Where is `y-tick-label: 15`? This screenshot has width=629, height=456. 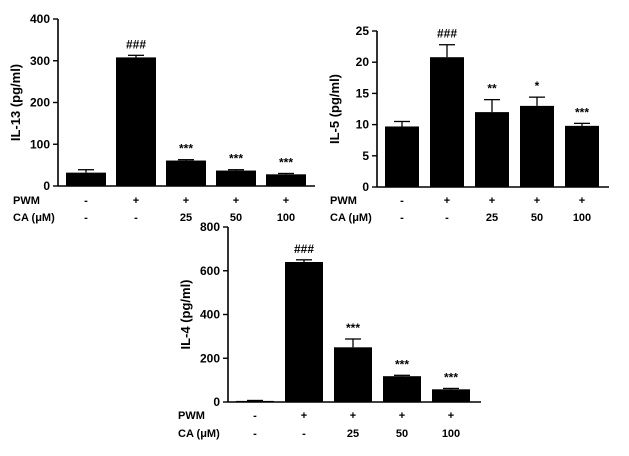
y-tick-label: 15 is located at coordinates (363, 93).